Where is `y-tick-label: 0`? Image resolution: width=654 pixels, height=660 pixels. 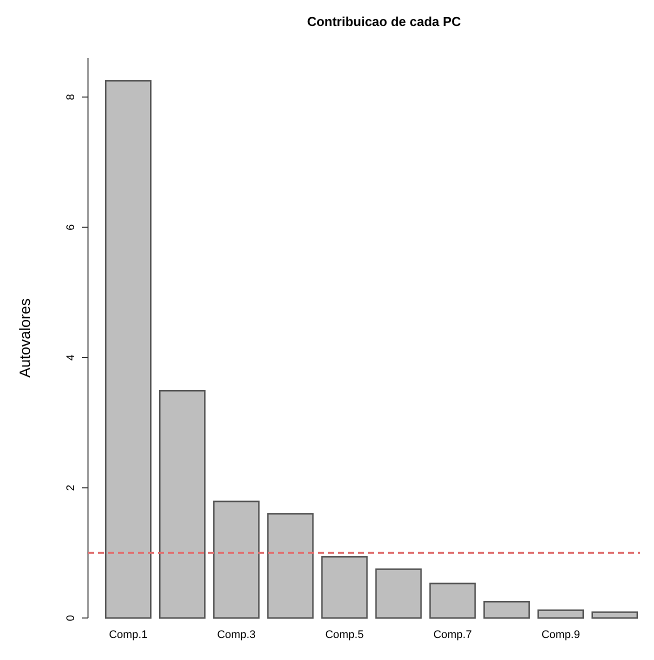
y-tick-label: 0 is located at coordinates (71, 618).